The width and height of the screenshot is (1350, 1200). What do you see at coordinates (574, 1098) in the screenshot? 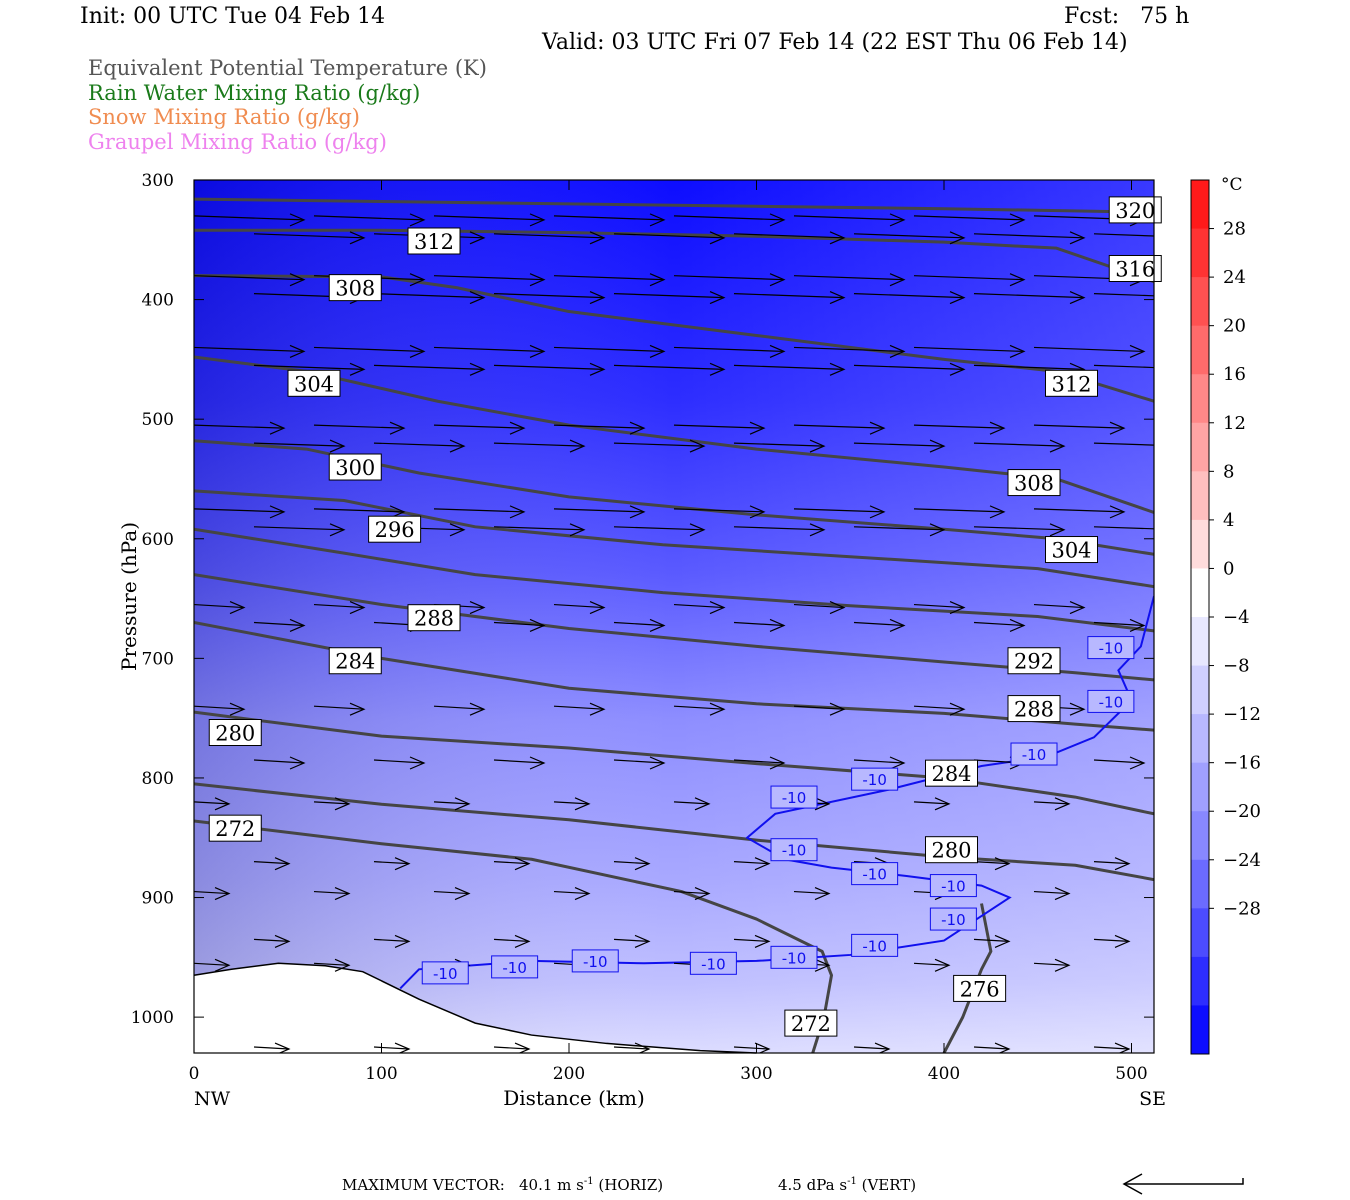
I see `x-axis-label: Distance (km)` at bounding box center [574, 1098].